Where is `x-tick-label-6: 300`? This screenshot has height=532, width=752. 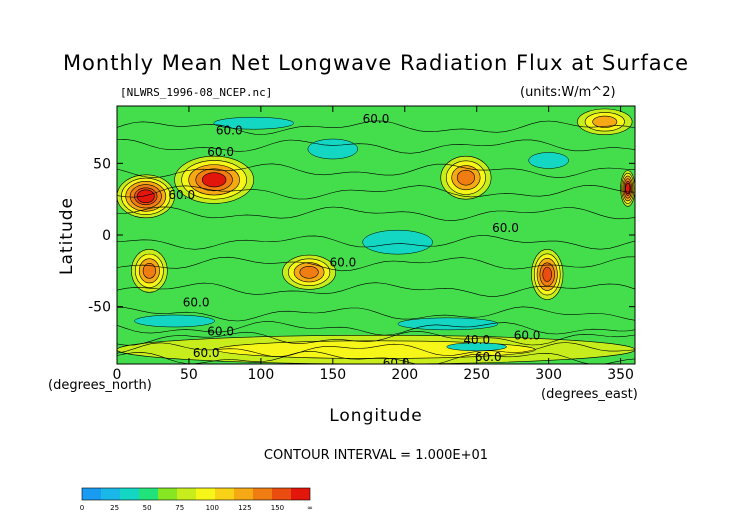
x-tick-label-6: 300 is located at coordinates (548, 375).